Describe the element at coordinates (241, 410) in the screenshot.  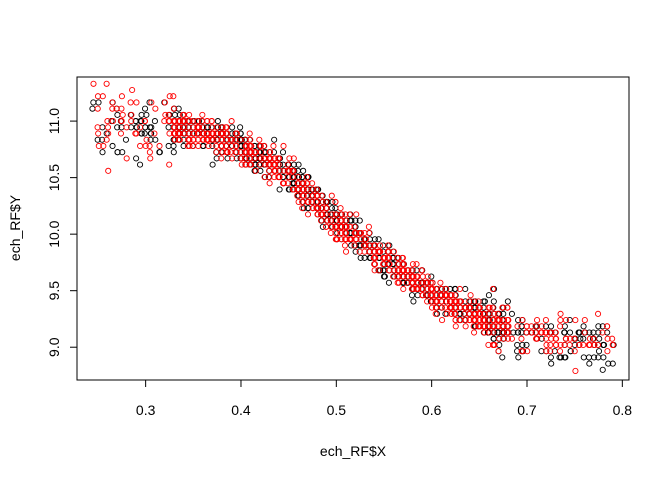
I see `x-tick-label: 0.4` at that location.